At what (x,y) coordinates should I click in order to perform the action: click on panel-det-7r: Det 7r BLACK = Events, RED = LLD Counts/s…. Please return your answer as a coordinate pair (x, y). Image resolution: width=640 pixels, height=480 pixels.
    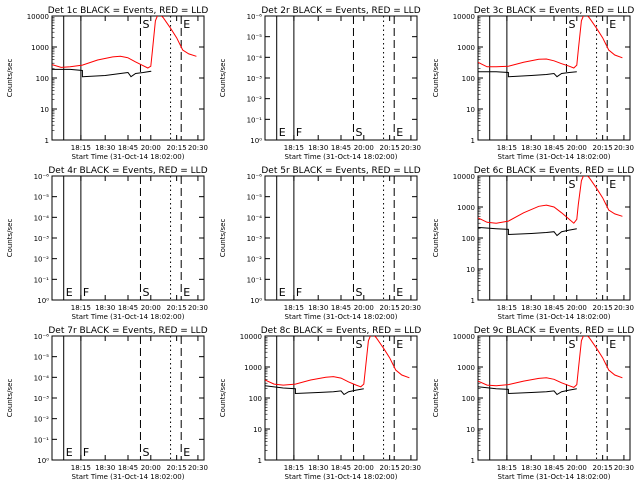
    Looking at the image, I should click on (107, 403).